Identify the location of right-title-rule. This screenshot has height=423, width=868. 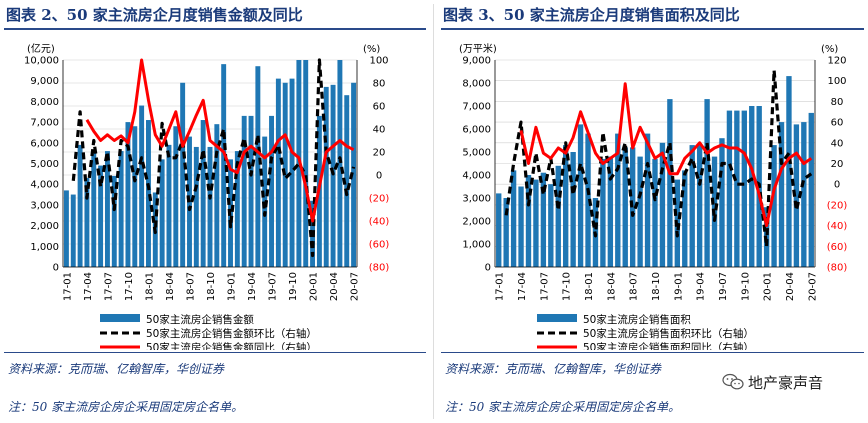
(652, 29).